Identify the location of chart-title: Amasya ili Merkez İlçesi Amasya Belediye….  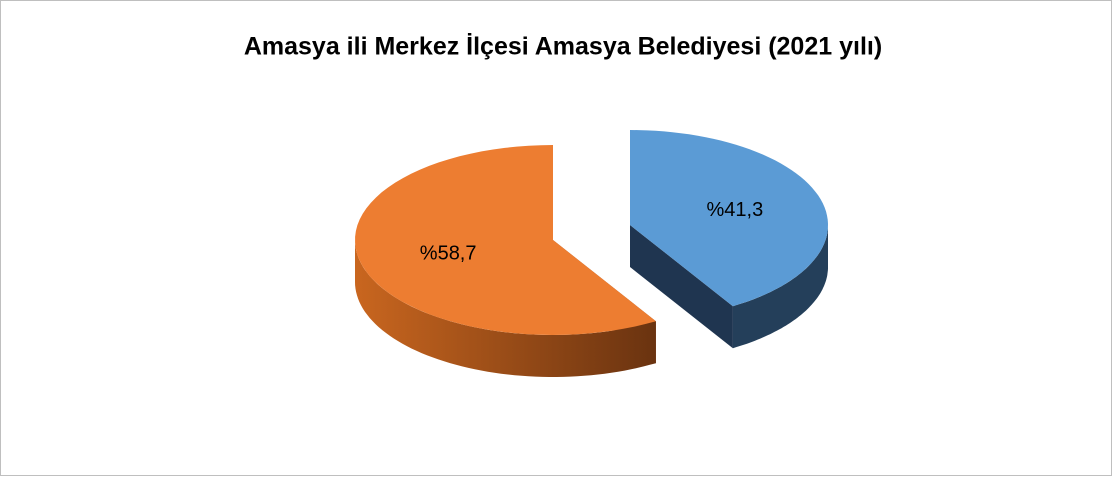
(563, 47).